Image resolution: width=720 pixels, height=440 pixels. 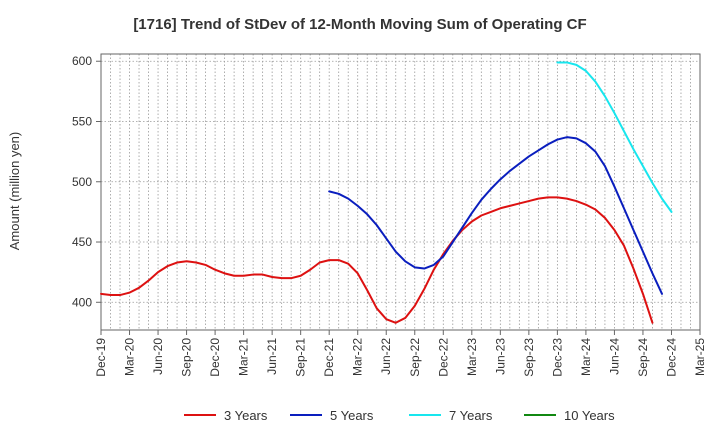 I want to click on x-tick-label: Jun-20, so click(x=158, y=356).